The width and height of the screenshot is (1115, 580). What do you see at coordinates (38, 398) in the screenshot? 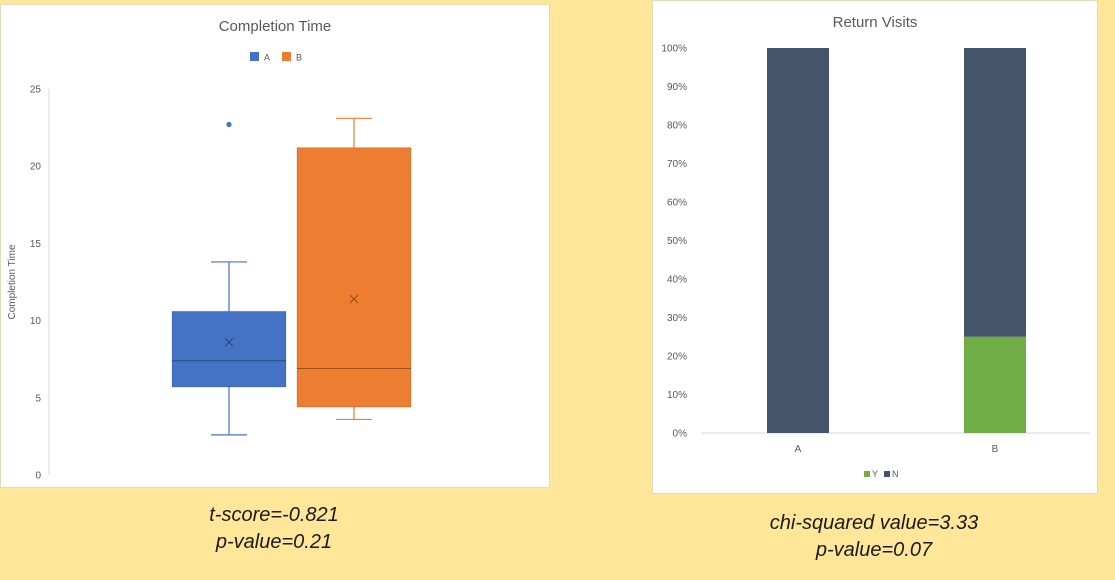
I see `y-tick-label: 5` at bounding box center [38, 398].